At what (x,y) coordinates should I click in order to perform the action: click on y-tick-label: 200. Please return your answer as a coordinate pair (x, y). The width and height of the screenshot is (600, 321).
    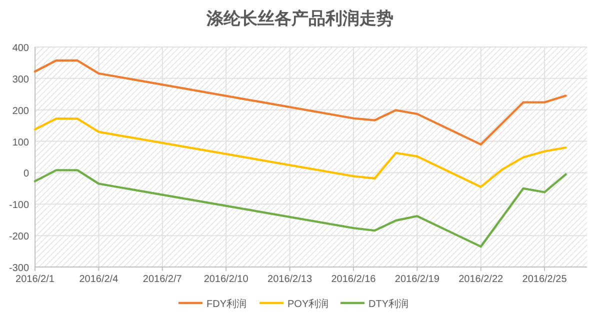
    Looking at the image, I should click on (21, 111).